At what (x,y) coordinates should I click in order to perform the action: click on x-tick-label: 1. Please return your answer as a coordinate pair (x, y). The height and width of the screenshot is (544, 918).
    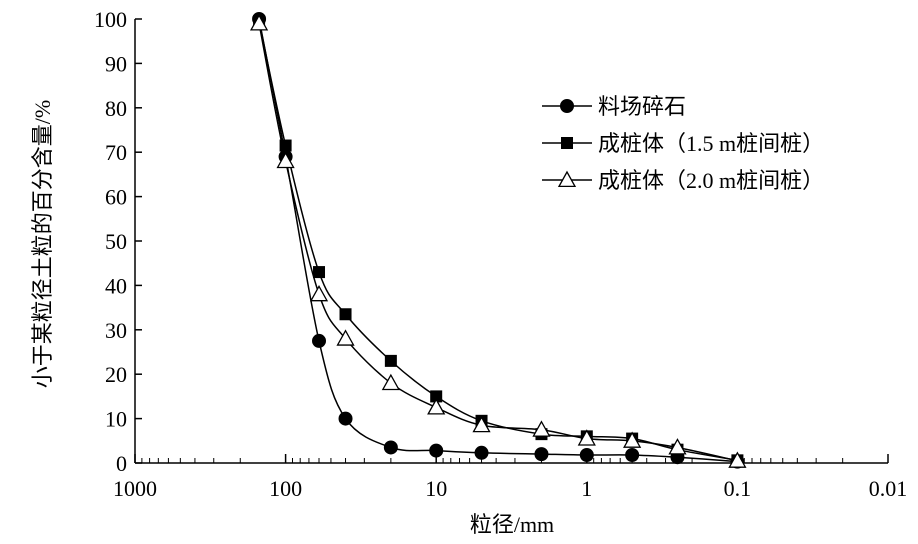
    Looking at the image, I should click on (586, 488).